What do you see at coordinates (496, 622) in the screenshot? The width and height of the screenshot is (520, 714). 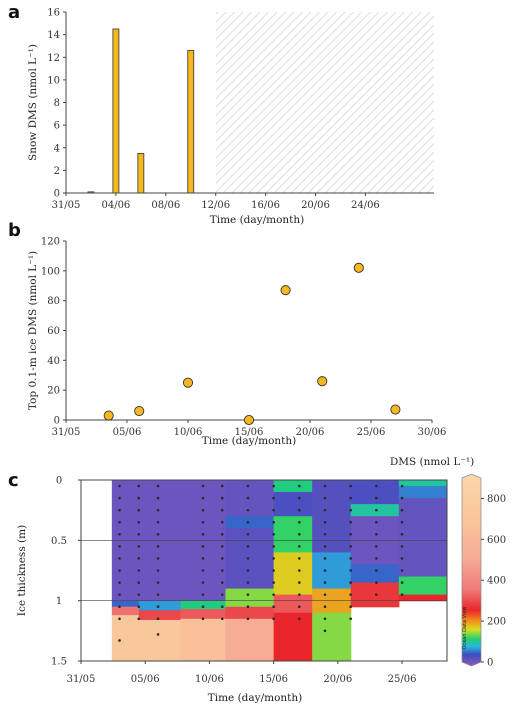 I see `colorbar-tick-label: 200` at bounding box center [496, 622].